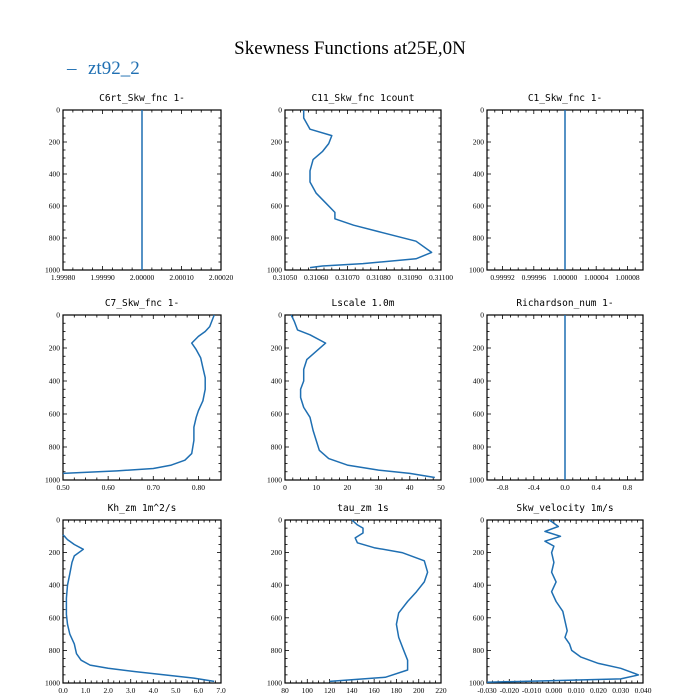  I want to click on x-tick-label: 1.00000, so click(565, 277).